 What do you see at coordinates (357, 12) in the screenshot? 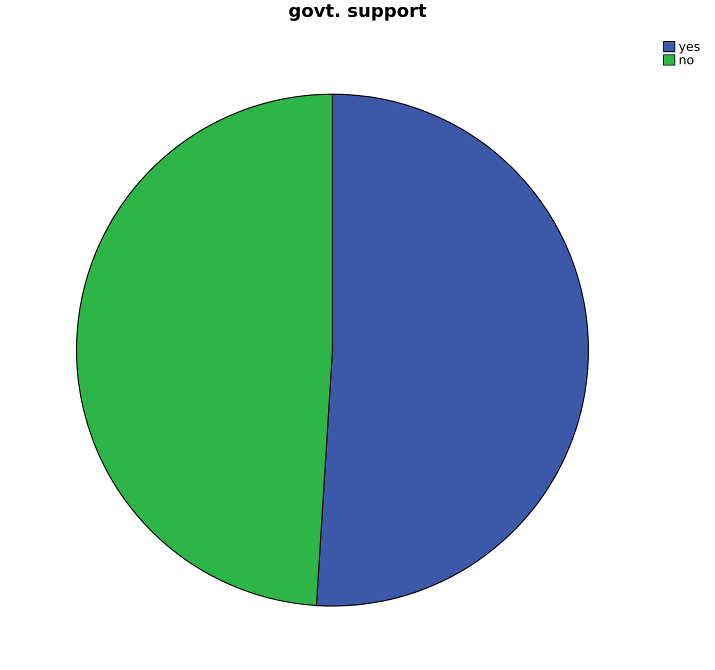
I see `chart-title: govt. support` at bounding box center [357, 12].